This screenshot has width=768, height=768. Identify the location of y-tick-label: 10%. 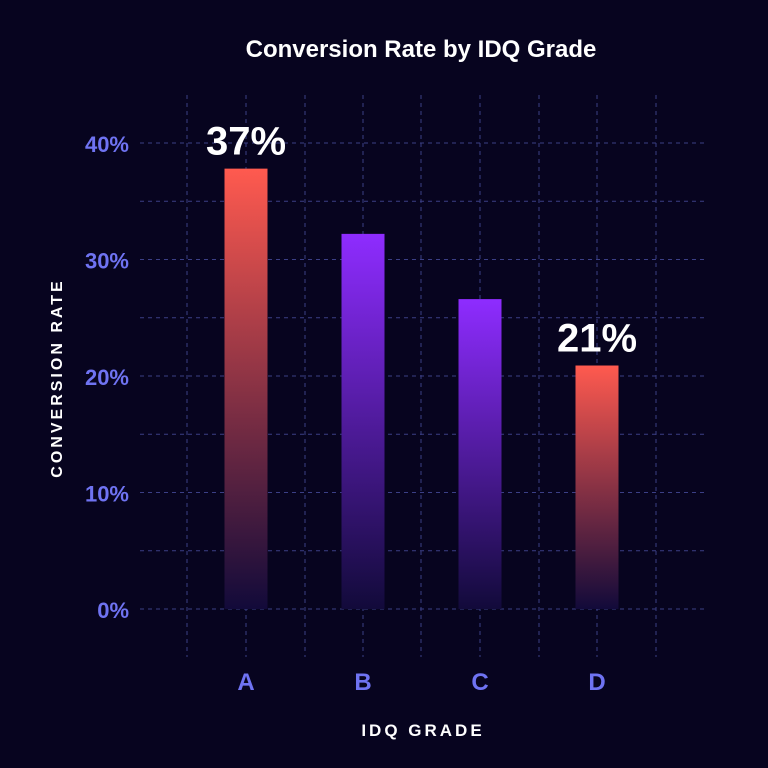
(107, 494).